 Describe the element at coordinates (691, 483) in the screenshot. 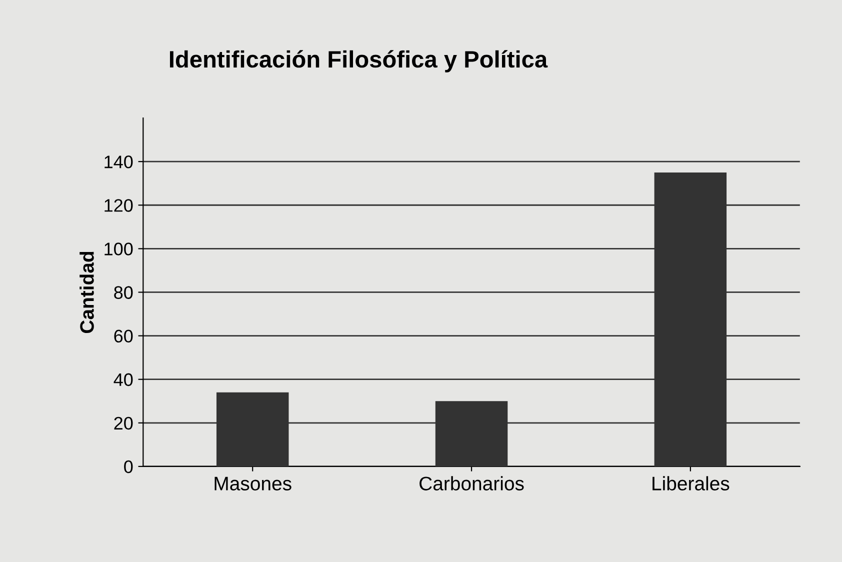

I see `x-tick-label: Liberales` at that location.